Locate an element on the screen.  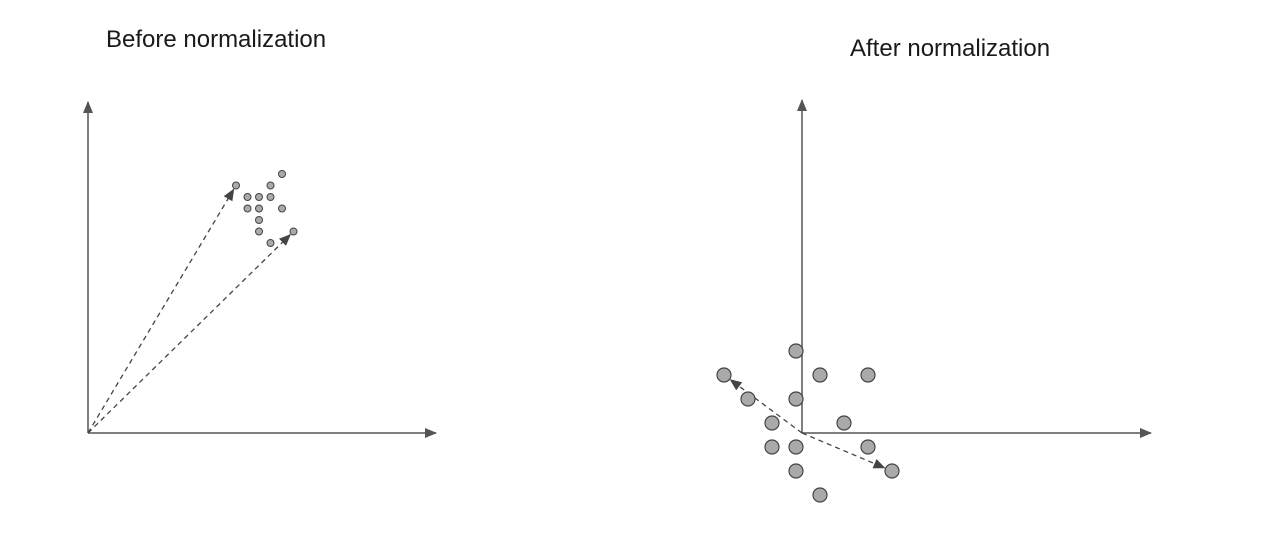
after-vectors is located at coordinates (807, 424).